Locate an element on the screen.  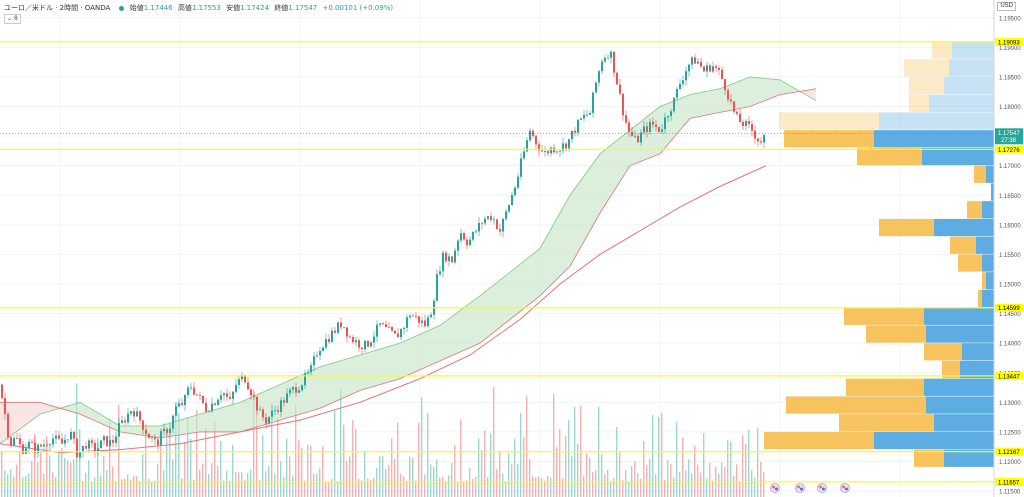
indicator-toggle-button: ⌄ 8 is located at coordinates (12, 19).